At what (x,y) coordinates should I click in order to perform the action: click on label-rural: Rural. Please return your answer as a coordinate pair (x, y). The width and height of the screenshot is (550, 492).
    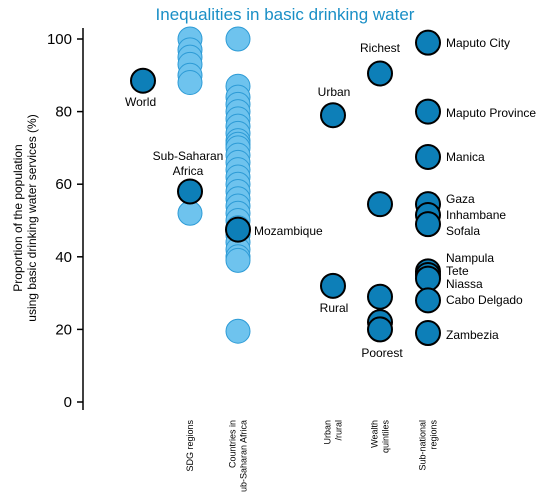
    Looking at the image, I should click on (334, 308).